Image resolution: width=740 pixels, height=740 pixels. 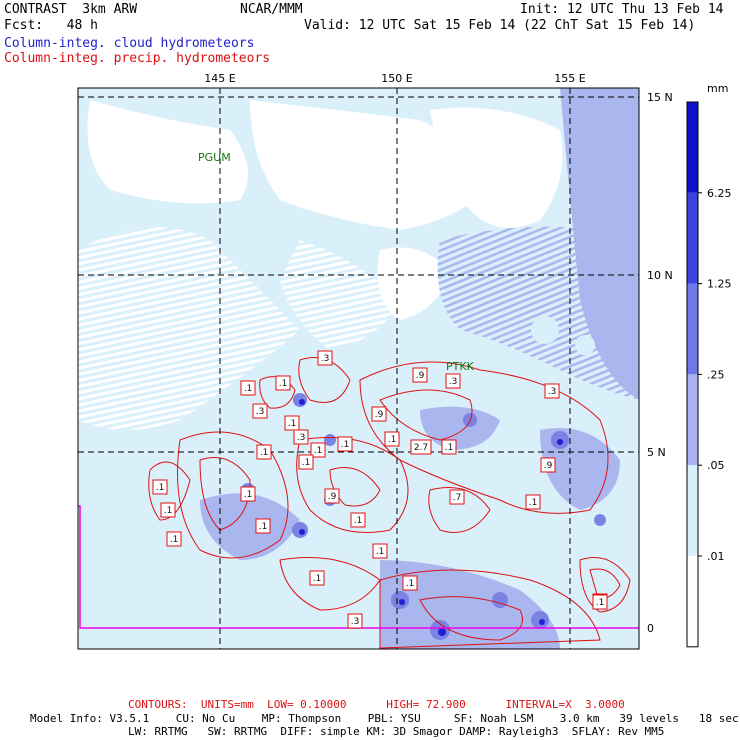 I want to click on latitude-label: 15 N, so click(x=660, y=97).